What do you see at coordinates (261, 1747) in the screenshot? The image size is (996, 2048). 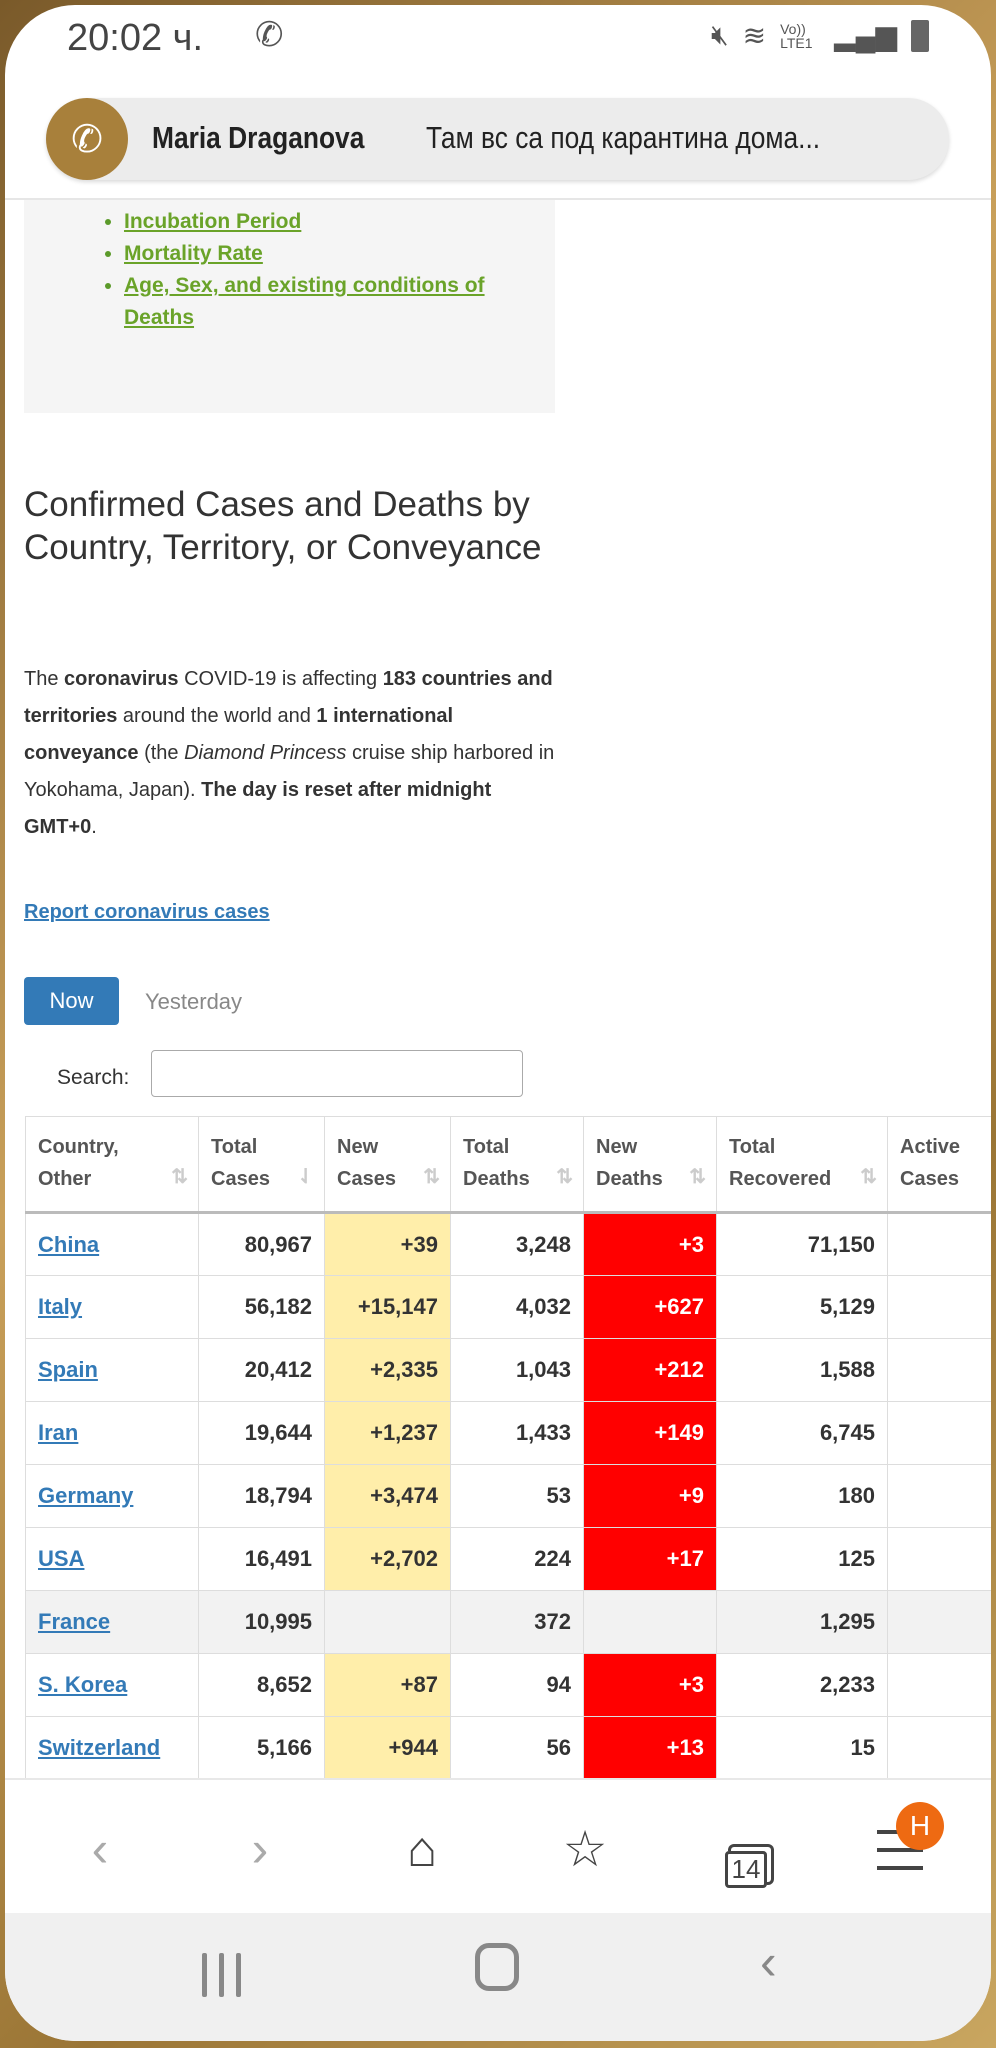 I see `value-cell: 5,166` at bounding box center [261, 1747].